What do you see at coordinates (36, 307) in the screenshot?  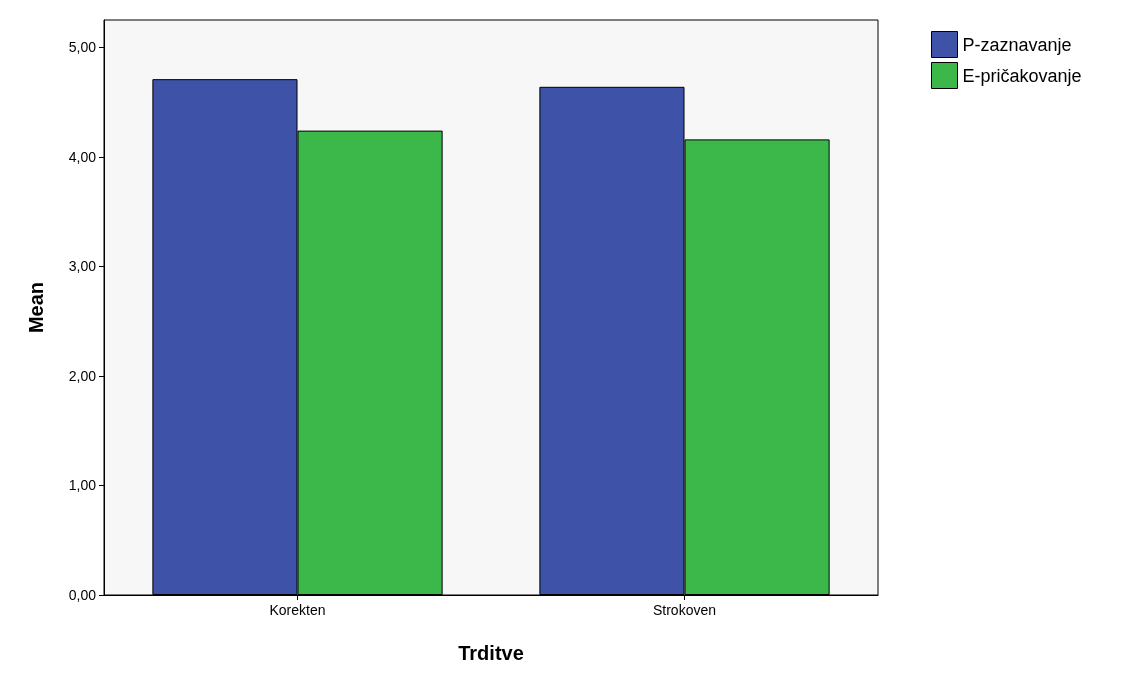 I see `y-axis-title: Mean` at bounding box center [36, 307].